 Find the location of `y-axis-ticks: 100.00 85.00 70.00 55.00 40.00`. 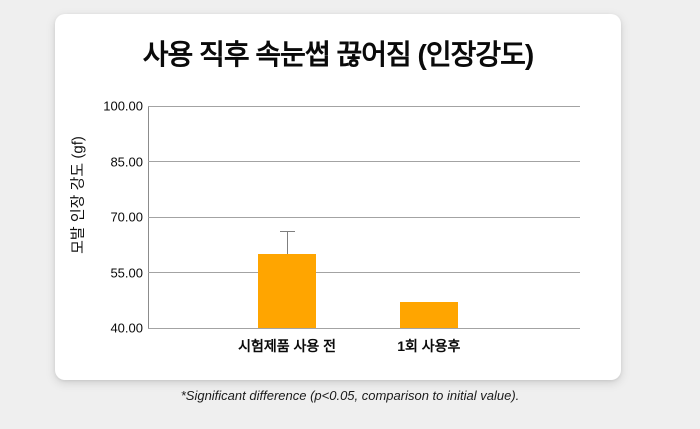

y-axis-ticks: 100.00 85.00 70.00 55.00 40.00 is located at coordinates (99, 217).